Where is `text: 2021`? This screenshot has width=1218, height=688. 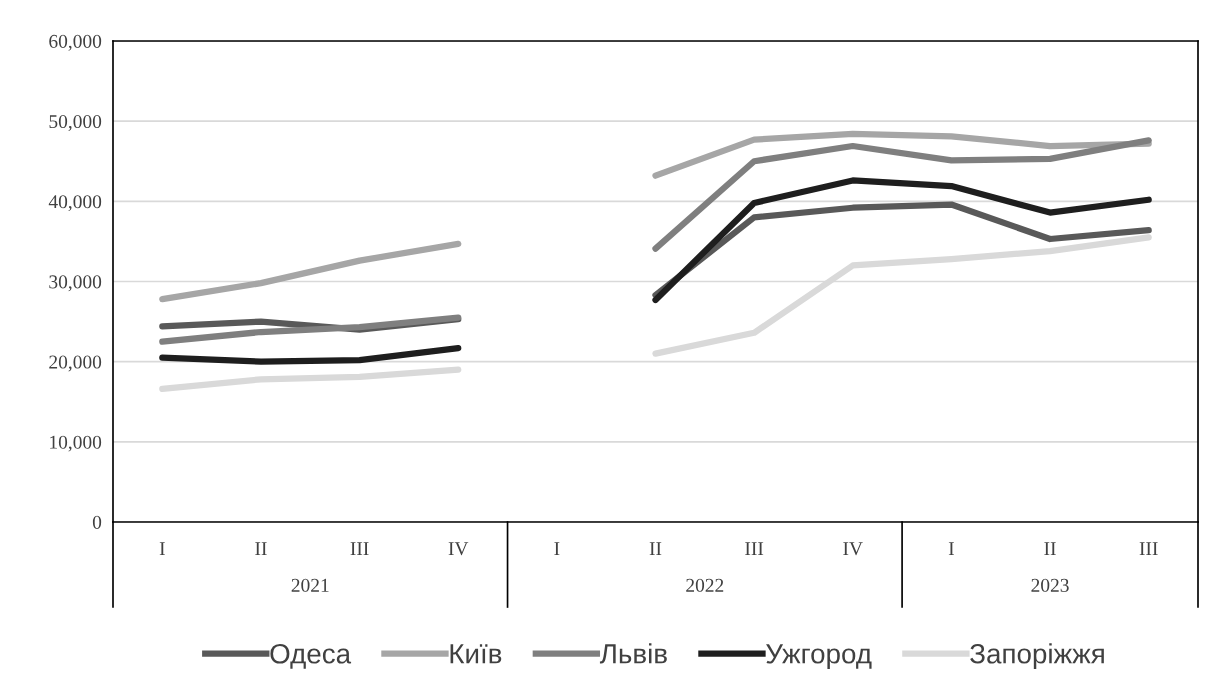 text: 2021 is located at coordinates (310, 585).